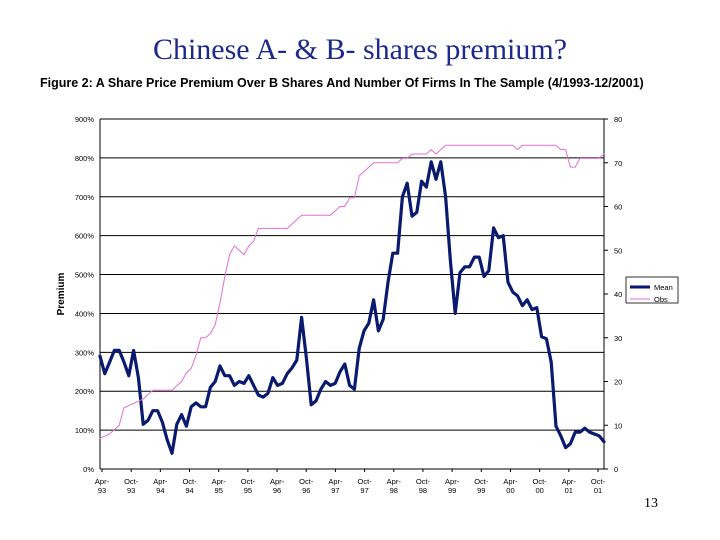  What do you see at coordinates (616, 469) in the screenshot?
I see `y2-tick-label: 0` at bounding box center [616, 469].